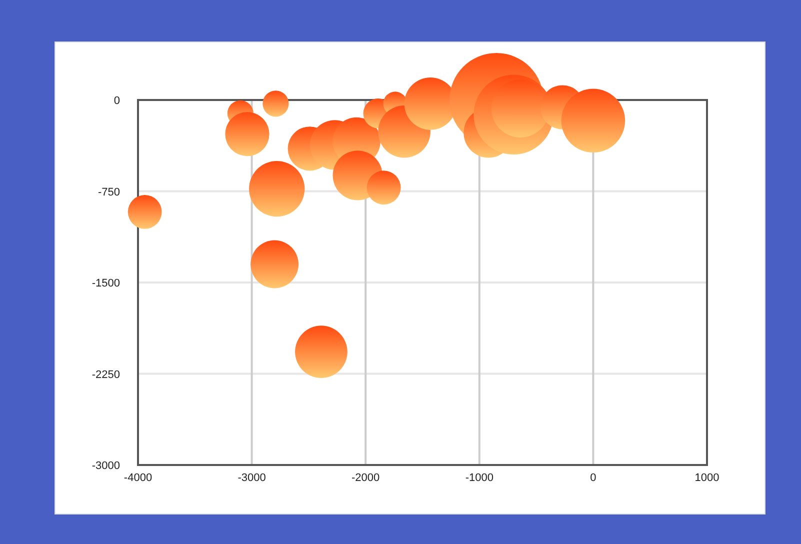 This screenshot has width=801, height=544. I want to click on y-tick-label: 0, so click(117, 101).